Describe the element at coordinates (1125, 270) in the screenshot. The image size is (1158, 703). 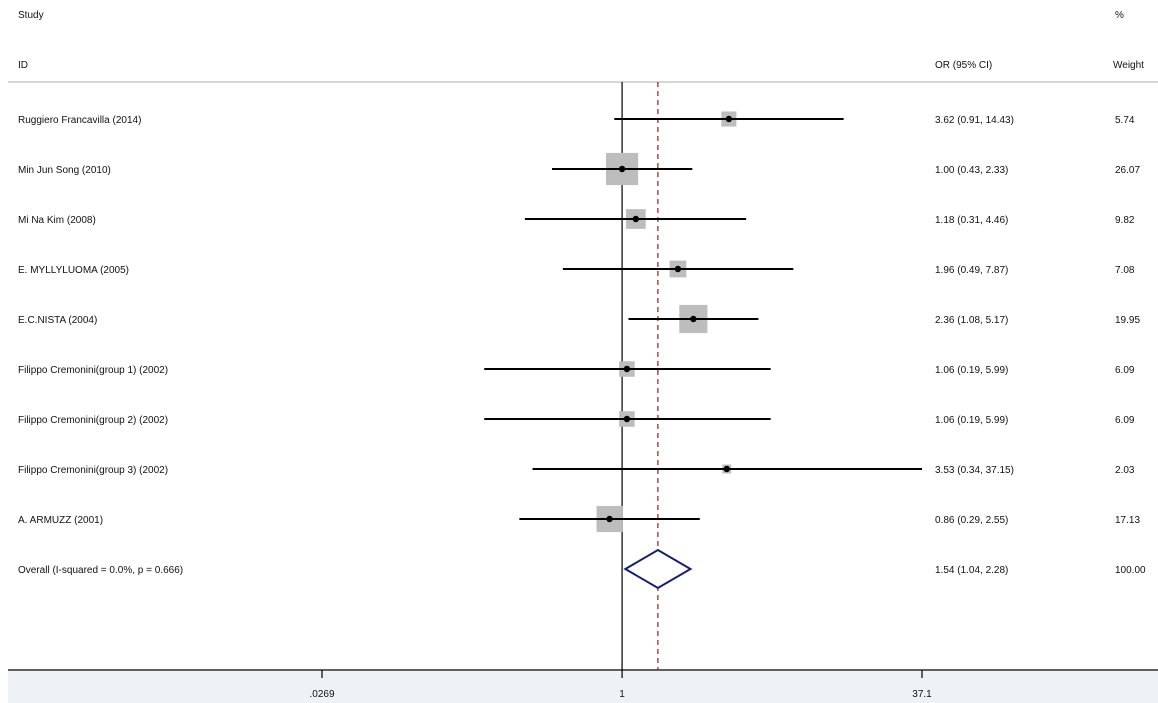
I see `weight-value: 7.08` at that location.